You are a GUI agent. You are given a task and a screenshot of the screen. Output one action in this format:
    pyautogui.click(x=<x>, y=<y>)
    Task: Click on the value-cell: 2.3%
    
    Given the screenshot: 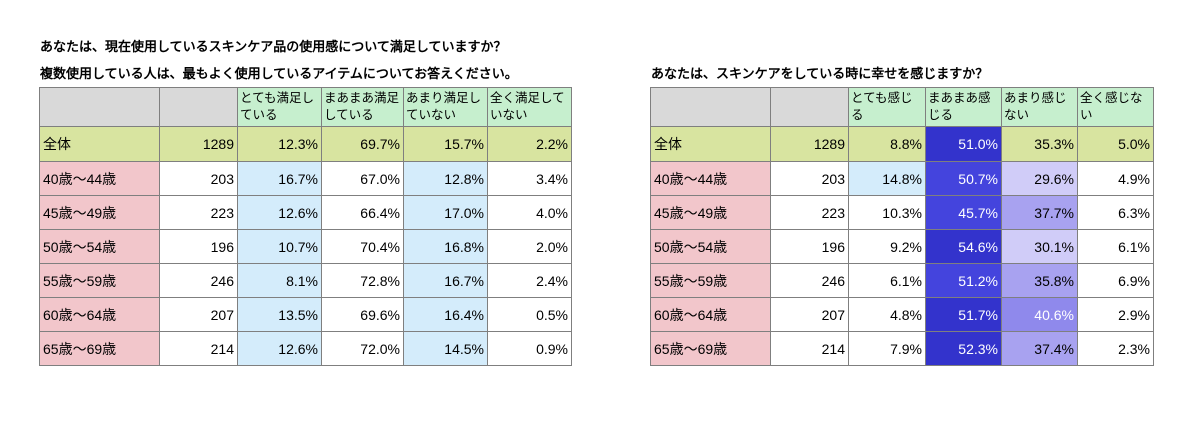 What is the action you would take?
    pyautogui.click(x=1115, y=348)
    